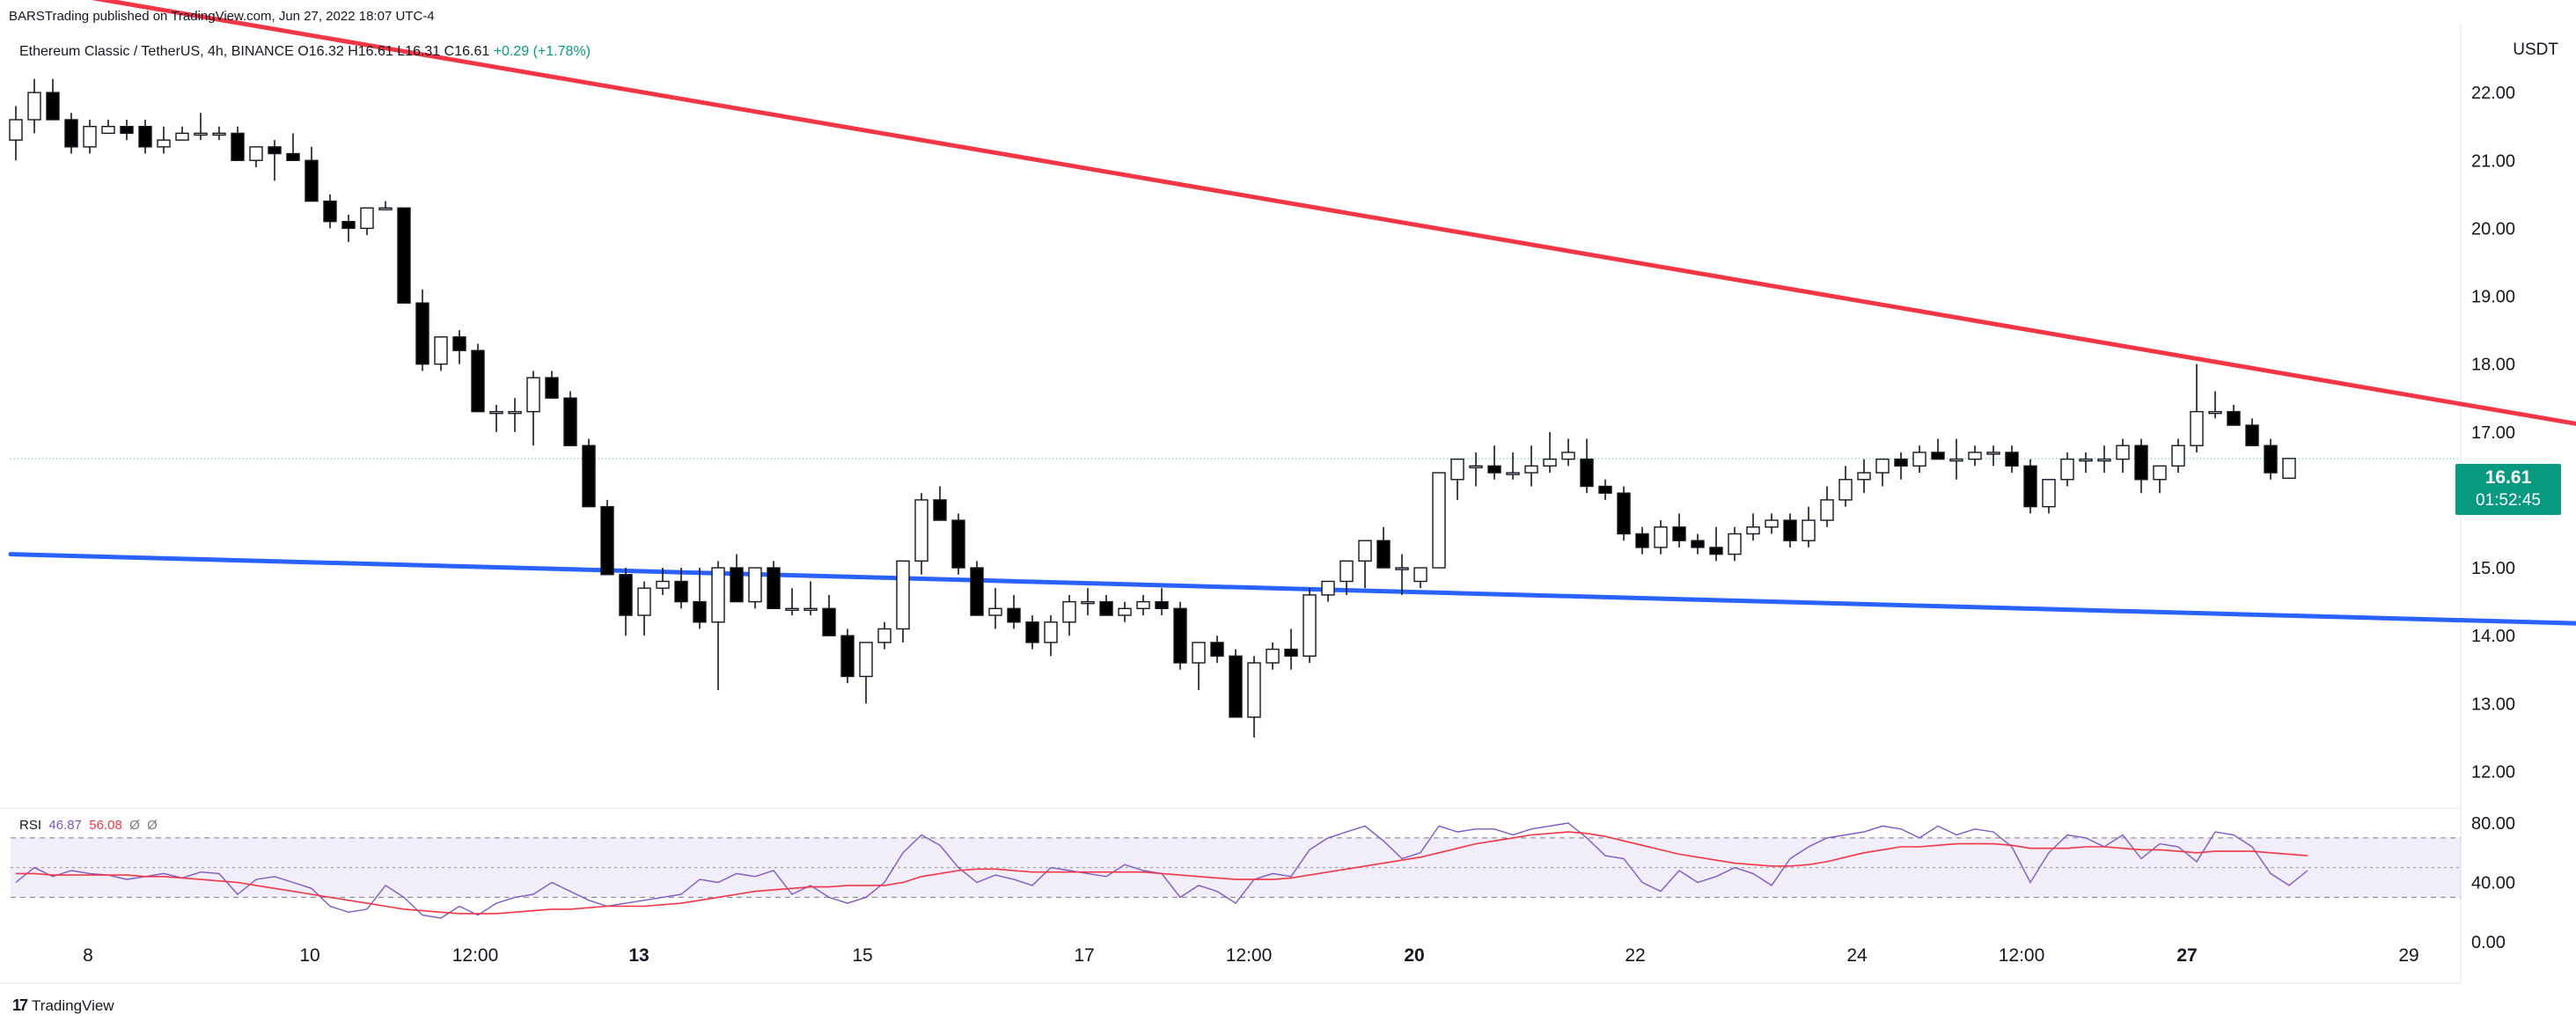  What do you see at coordinates (2508, 489) in the screenshot?
I see `last-price-tag: 16.61 01:52:45` at bounding box center [2508, 489].